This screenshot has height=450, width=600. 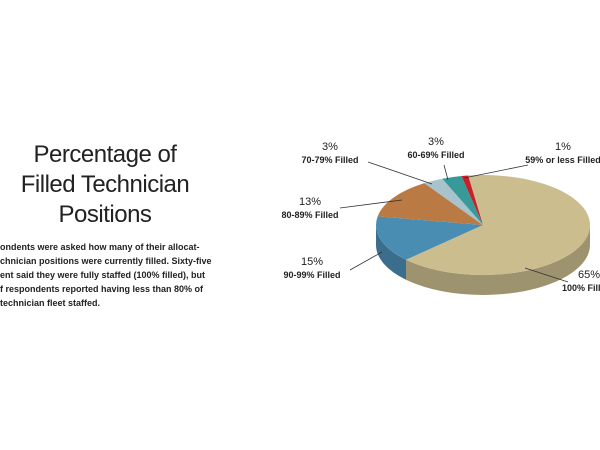 I want to click on category-label: 59% or less Filled, so click(x=562, y=160).